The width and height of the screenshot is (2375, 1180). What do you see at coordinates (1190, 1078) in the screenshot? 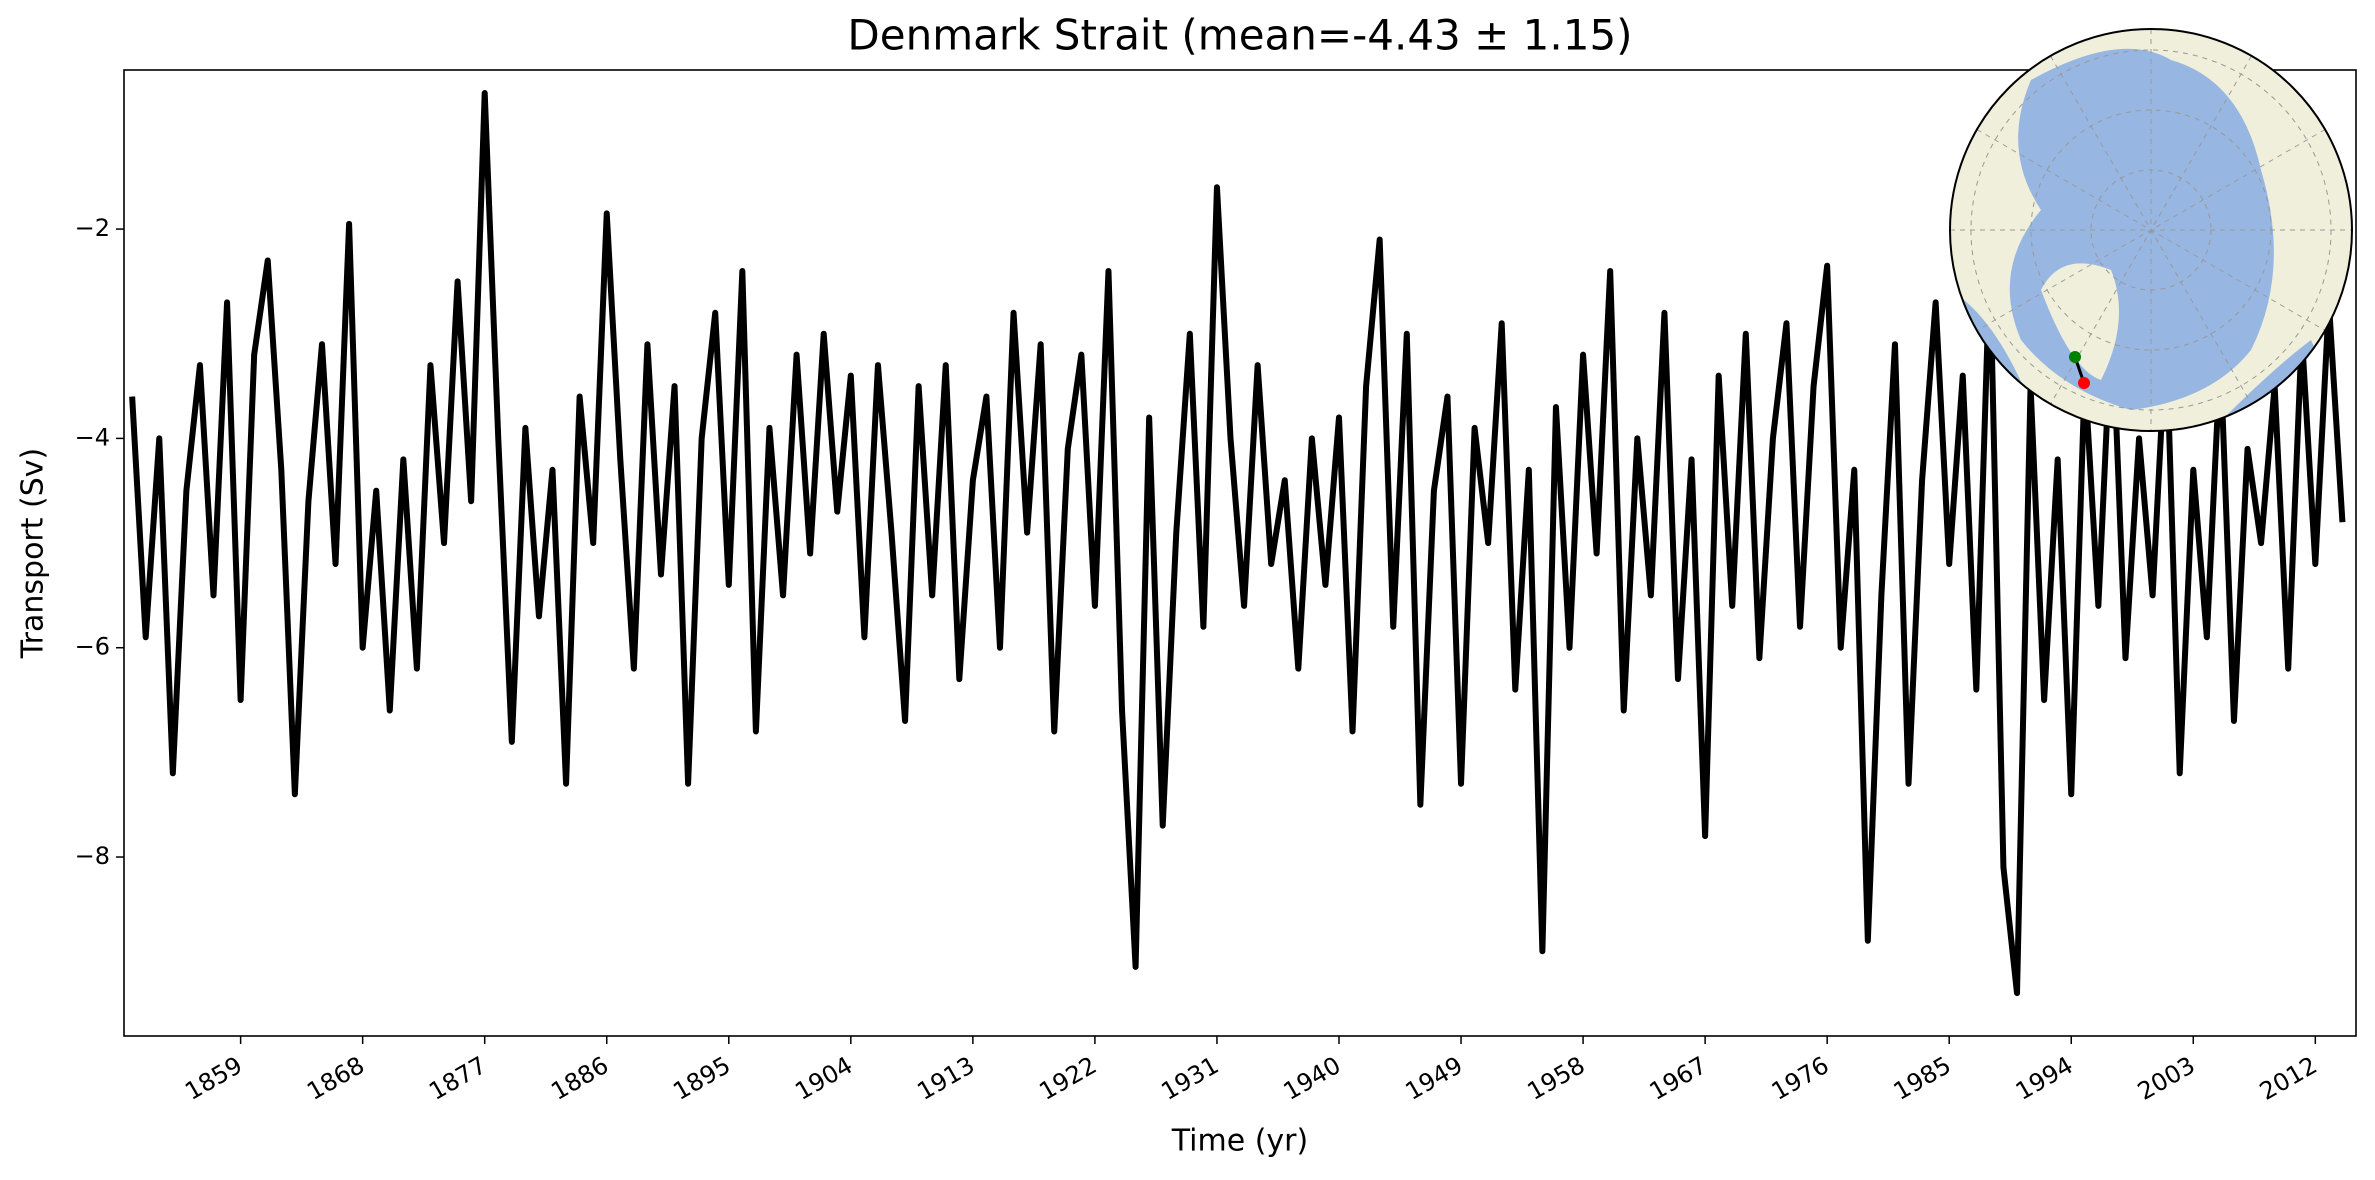
I see `x-tick-label: 1931` at bounding box center [1190, 1078].